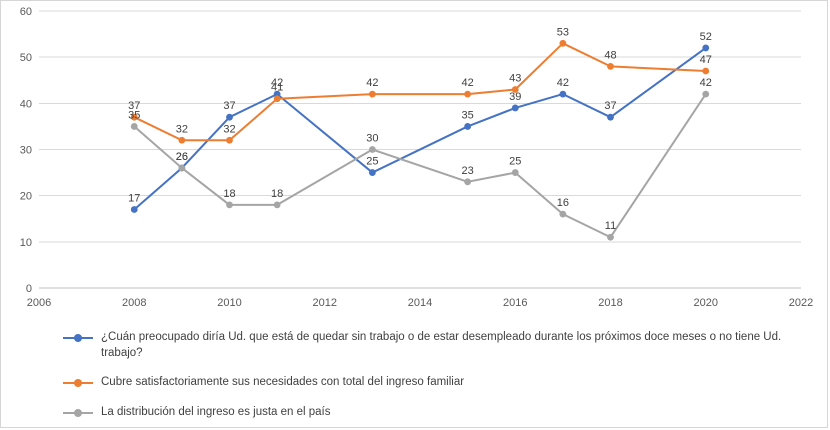 This screenshot has height=430, width=830. I want to click on svg-text: 2012, so click(325, 303).